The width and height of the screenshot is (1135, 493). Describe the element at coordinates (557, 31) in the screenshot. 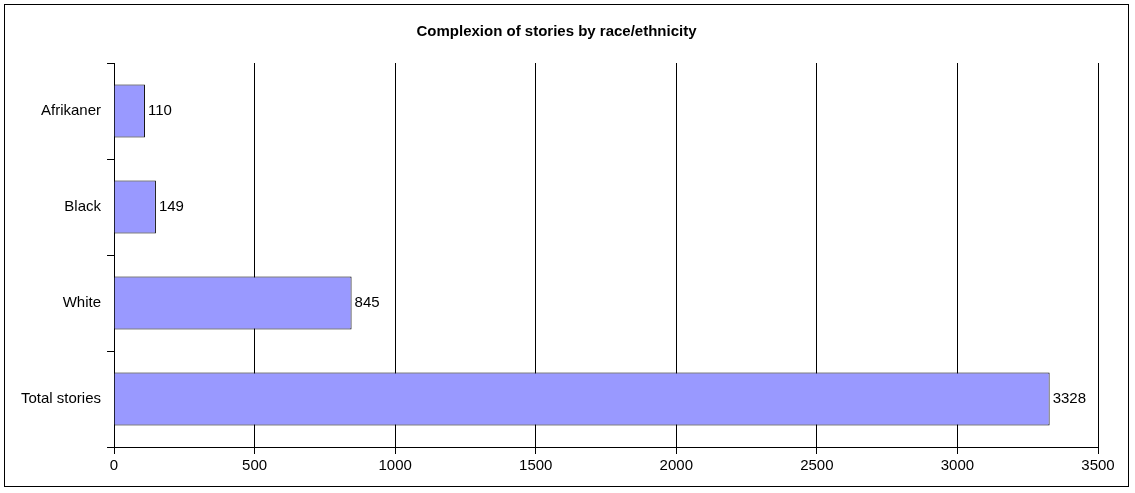

I see `chart-title: Complexion of stories by race/ethnicity` at that location.